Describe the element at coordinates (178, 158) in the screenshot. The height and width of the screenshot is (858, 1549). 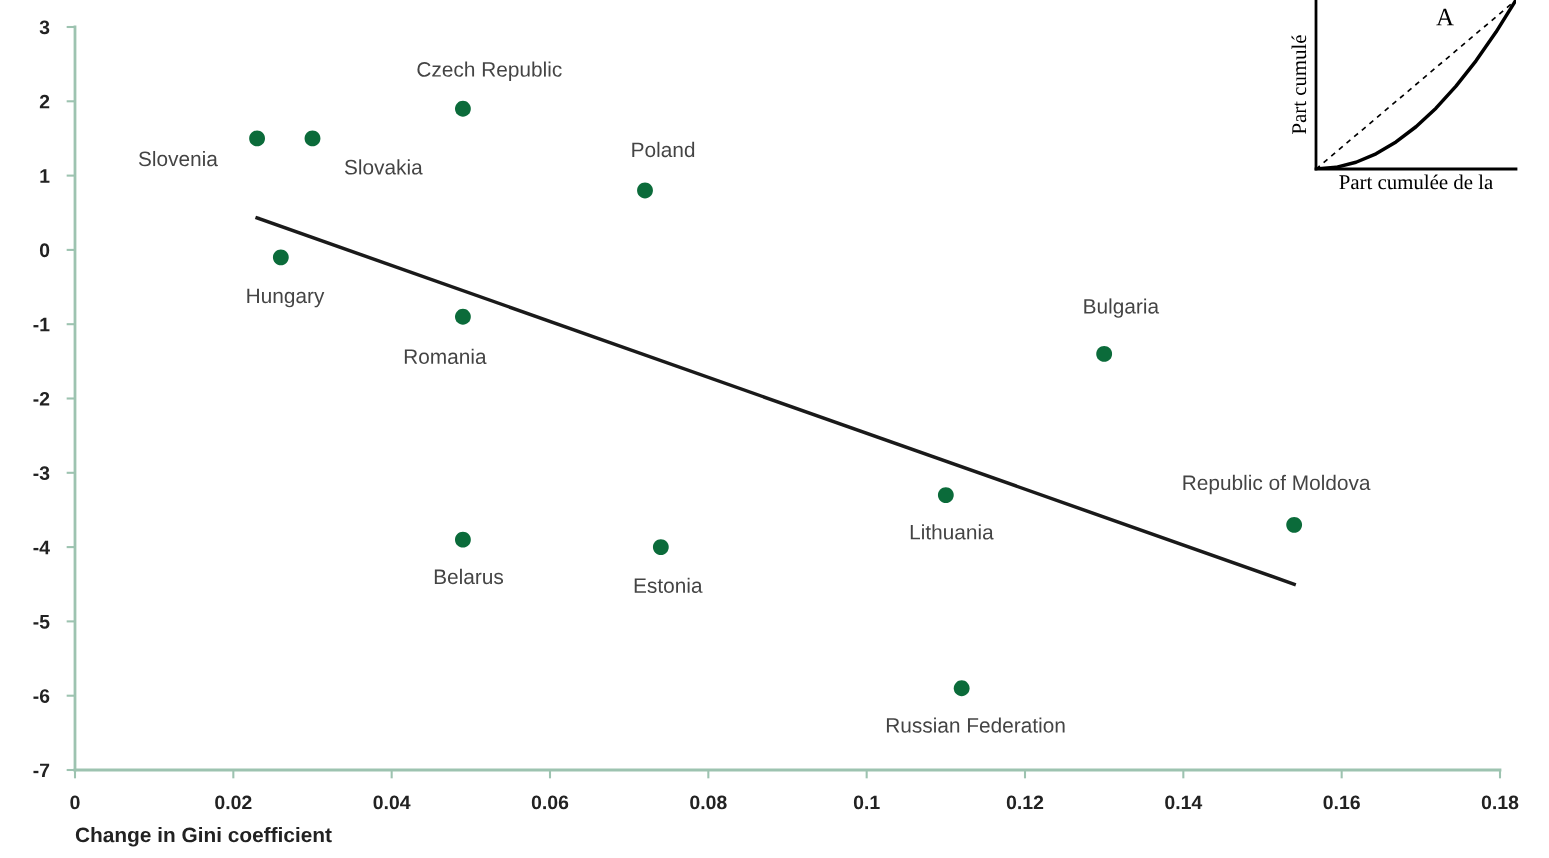
I see `annotation: Slovenia` at that location.